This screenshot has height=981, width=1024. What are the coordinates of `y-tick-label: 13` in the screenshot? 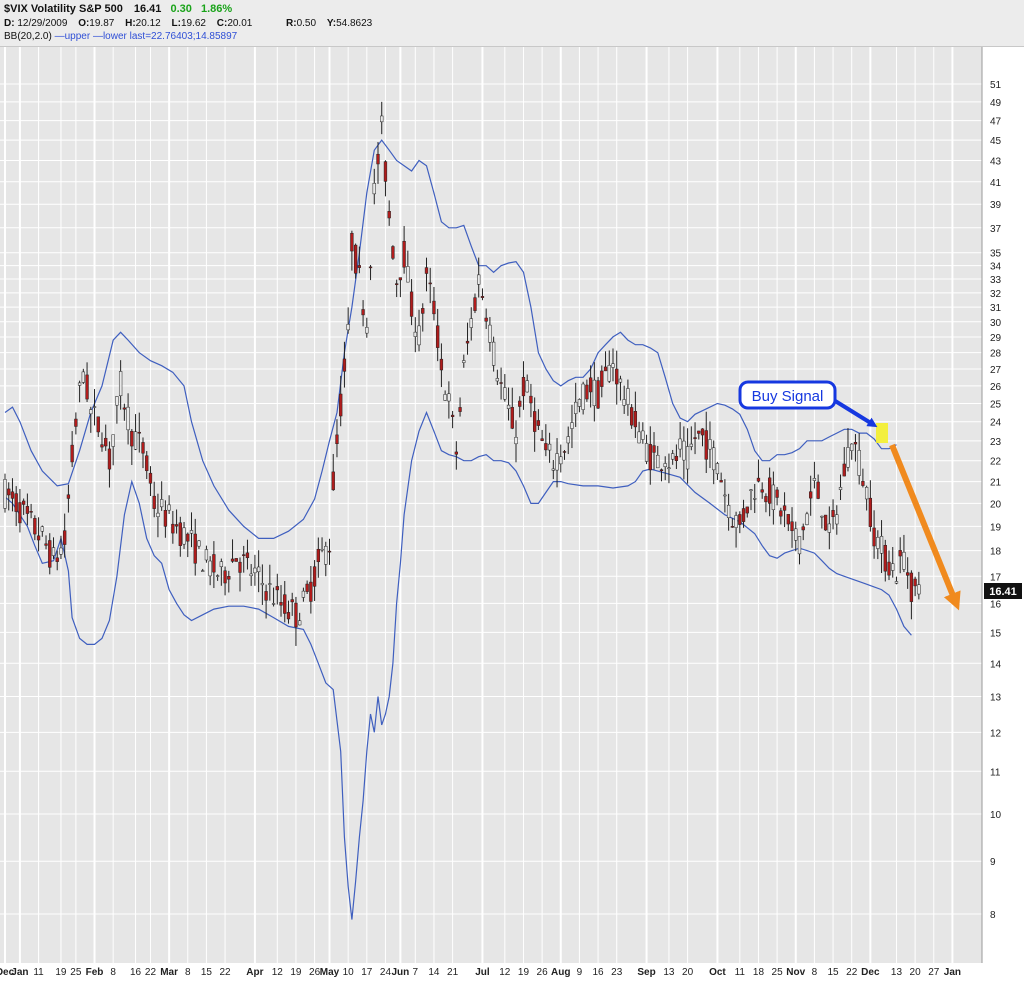 It's located at (996, 697).